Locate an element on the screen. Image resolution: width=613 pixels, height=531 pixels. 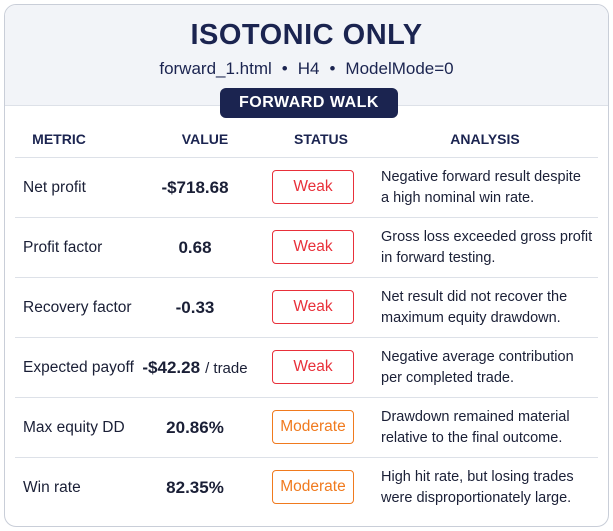
title: ISOTONIC ONLY is located at coordinates (306, 35).